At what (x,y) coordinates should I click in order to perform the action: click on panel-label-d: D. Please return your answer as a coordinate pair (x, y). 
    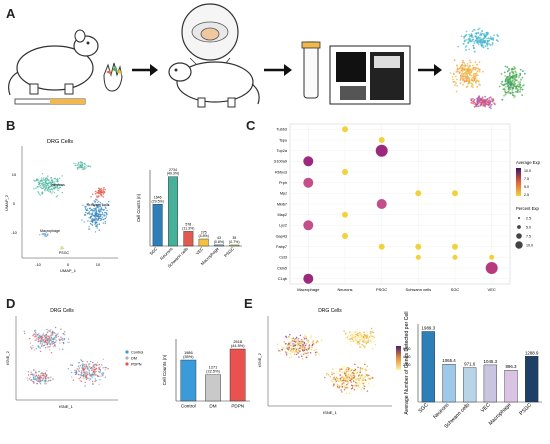
    Looking at the image, I should click on (11, 303).